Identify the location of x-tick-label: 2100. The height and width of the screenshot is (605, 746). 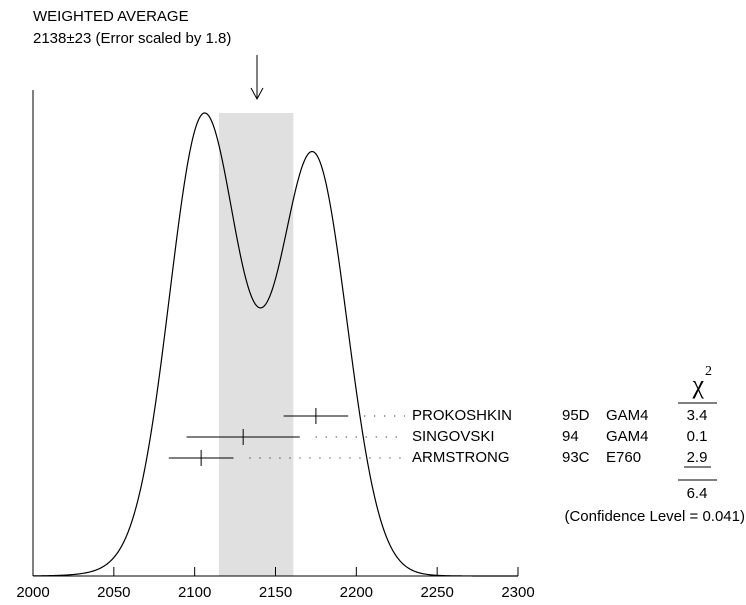
(194, 592).